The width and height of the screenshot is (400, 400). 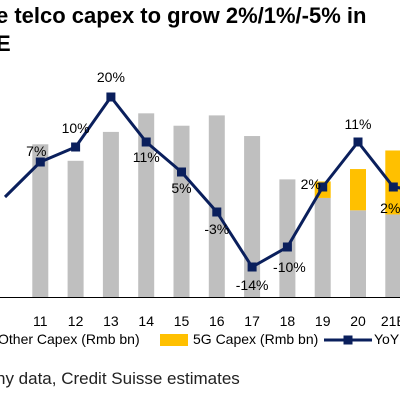 What do you see at coordinates (348, 340) in the screenshot?
I see `legend-marker-yoy` at bounding box center [348, 340].